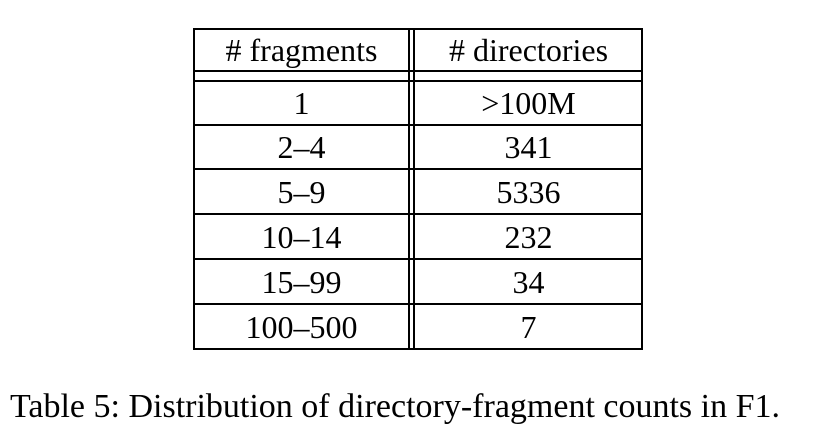 The width and height of the screenshot is (831, 437). What do you see at coordinates (528, 192) in the screenshot?
I see `table-cell-directories: 5336` at bounding box center [528, 192].